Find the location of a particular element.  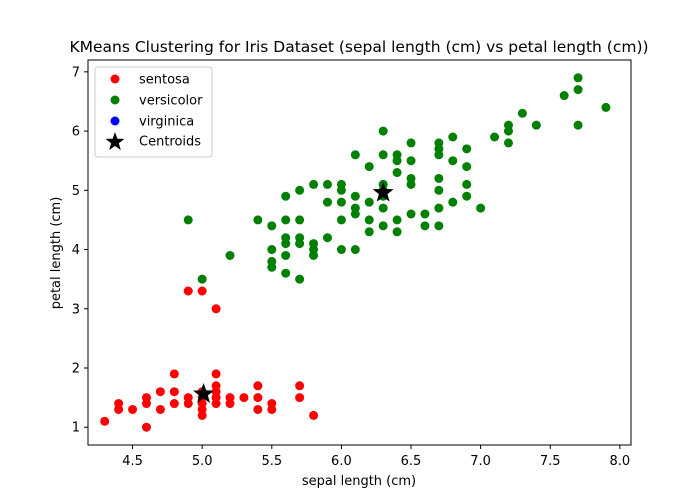

centroid-layer is located at coordinates (293, 292).